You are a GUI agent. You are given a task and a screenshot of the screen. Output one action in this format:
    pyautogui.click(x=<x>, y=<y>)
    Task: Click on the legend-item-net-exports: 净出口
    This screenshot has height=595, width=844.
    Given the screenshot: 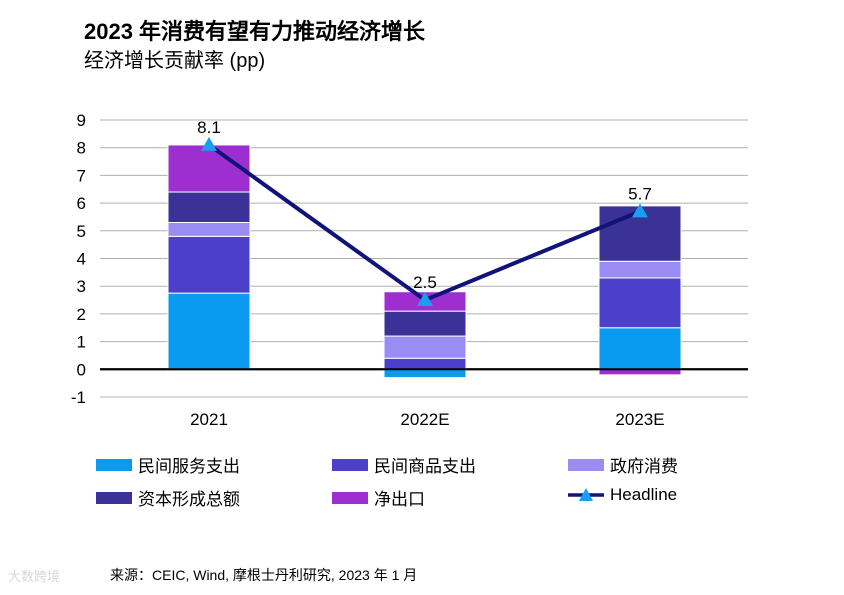 What is the action you would take?
    pyautogui.click(x=378, y=497)
    